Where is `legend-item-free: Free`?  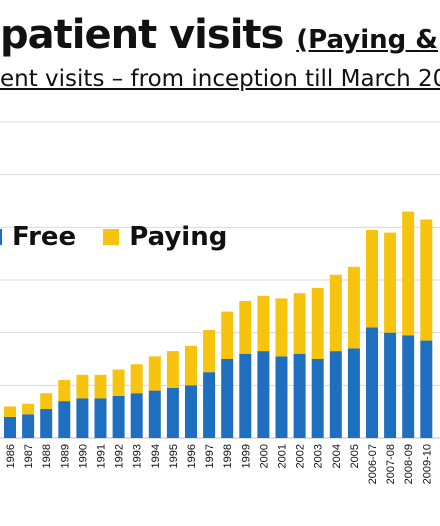
legend-item-free: Free is located at coordinates (38, 237).